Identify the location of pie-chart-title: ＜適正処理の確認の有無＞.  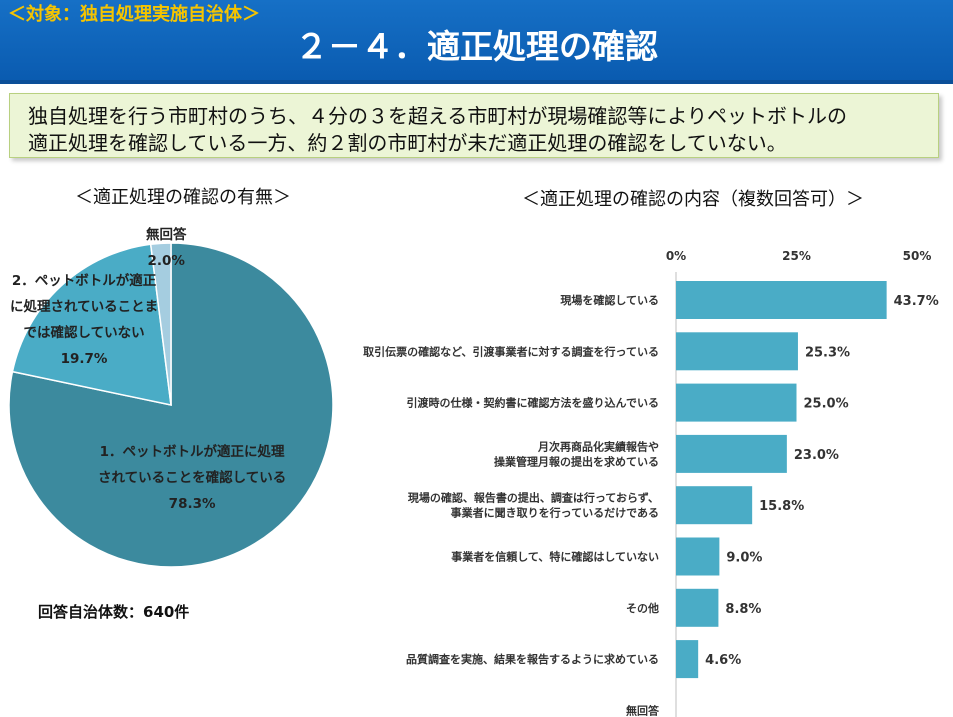
(183, 197).